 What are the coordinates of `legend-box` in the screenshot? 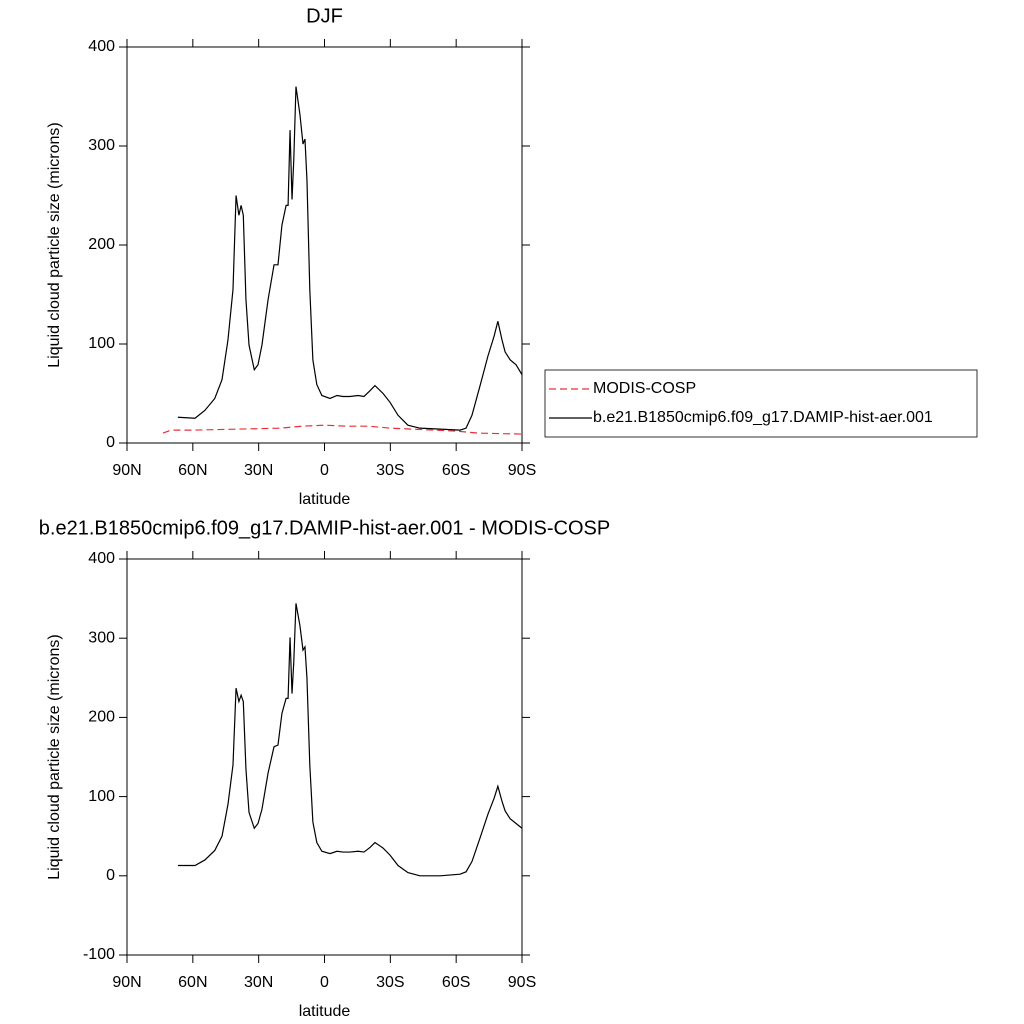 It's located at (761, 403).